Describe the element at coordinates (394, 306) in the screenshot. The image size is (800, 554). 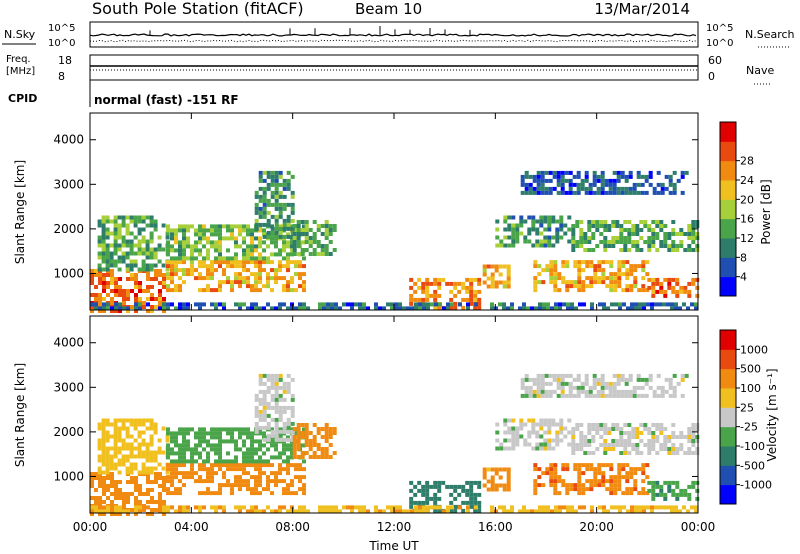
I see `echo-region` at that location.